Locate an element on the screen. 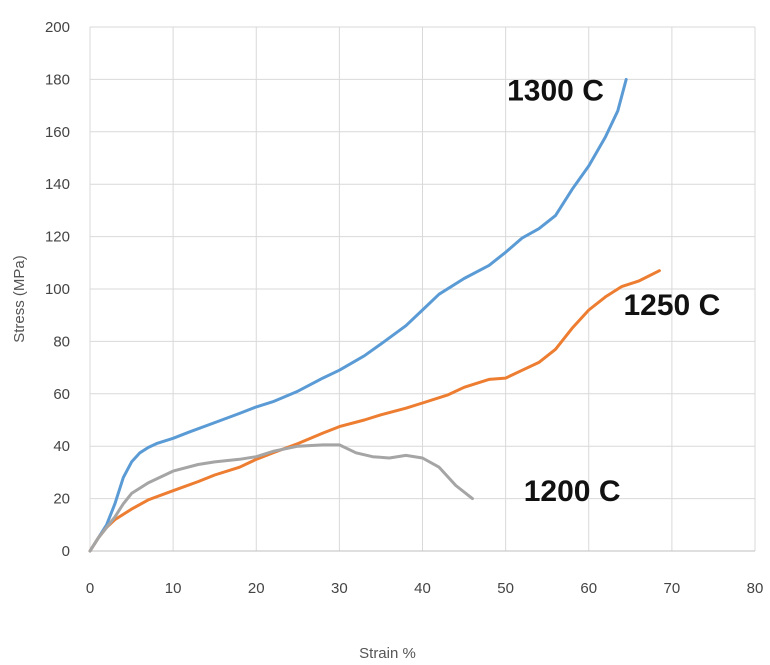 The width and height of the screenshot is (770, 665). x-tick-label: 30 is located at coordinates (339, 588).